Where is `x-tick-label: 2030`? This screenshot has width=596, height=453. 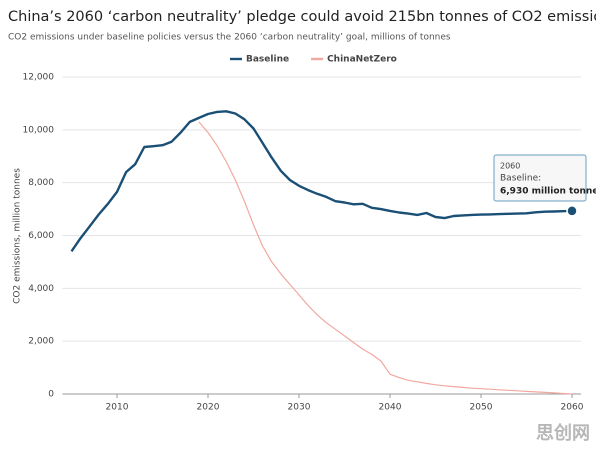
x-tick-label: 2030 is located at coordinates (299, 408).